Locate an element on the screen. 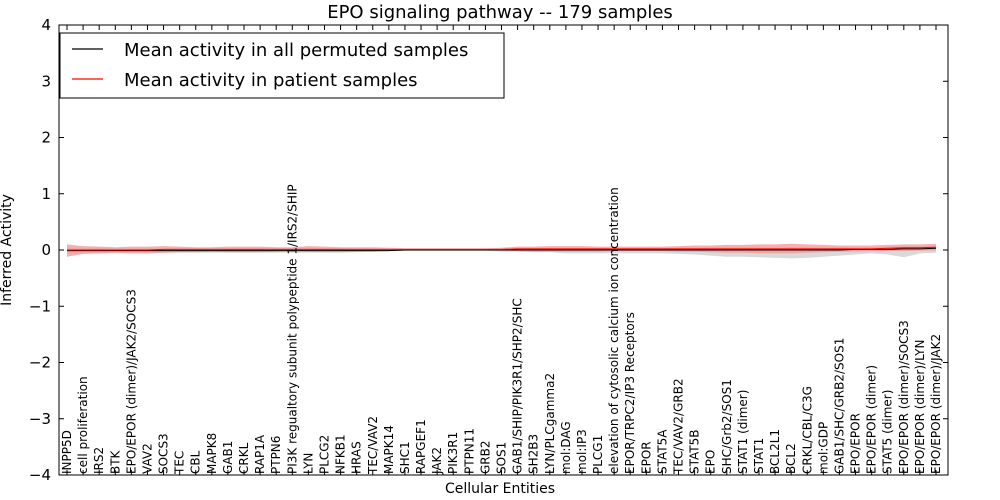 The width and height of the screenshot is (1000, 500). x-tick-label: PLCG2 is located at coordinates (325, 454).